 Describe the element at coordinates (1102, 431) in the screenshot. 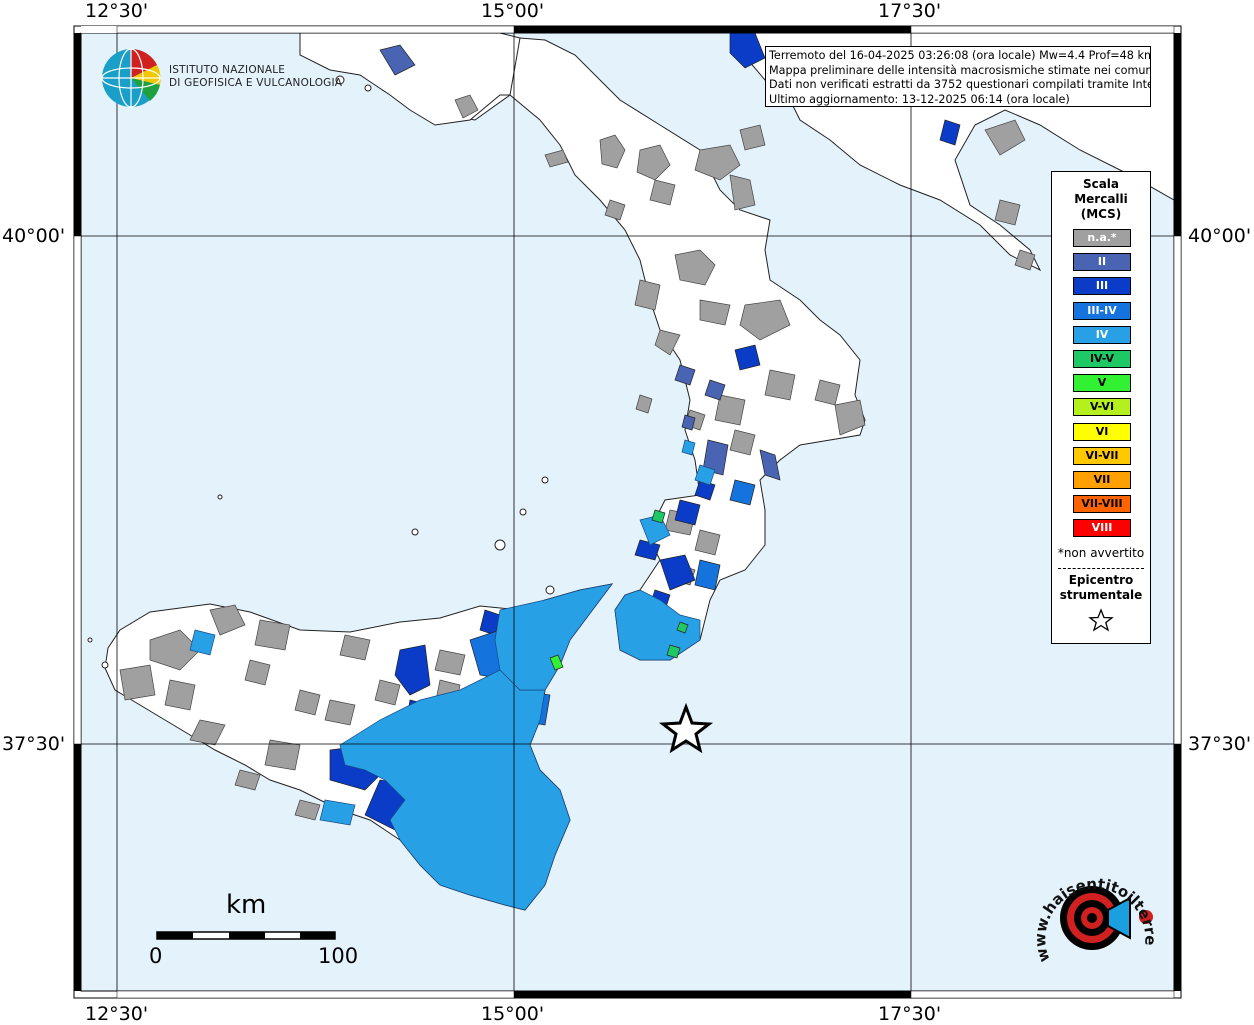

I see `legend-item: VI` at that location.